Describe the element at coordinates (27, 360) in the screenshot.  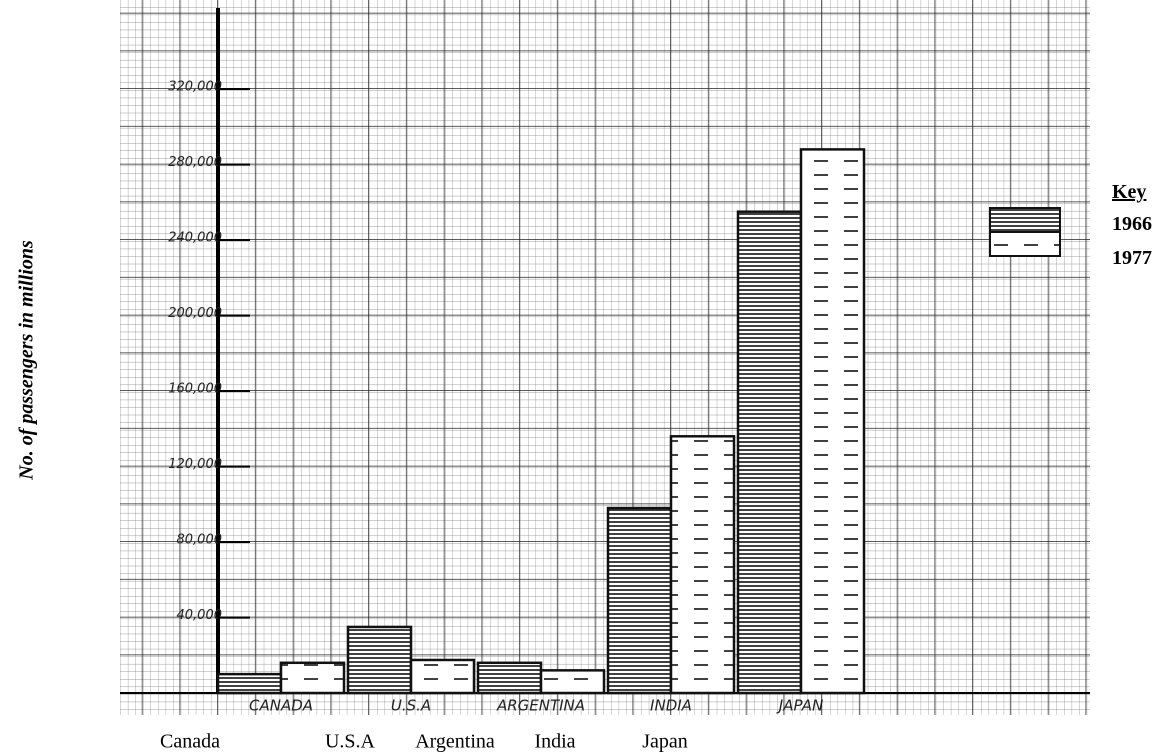
I see `y-axis-label: No. of passengers in millions` at that location.